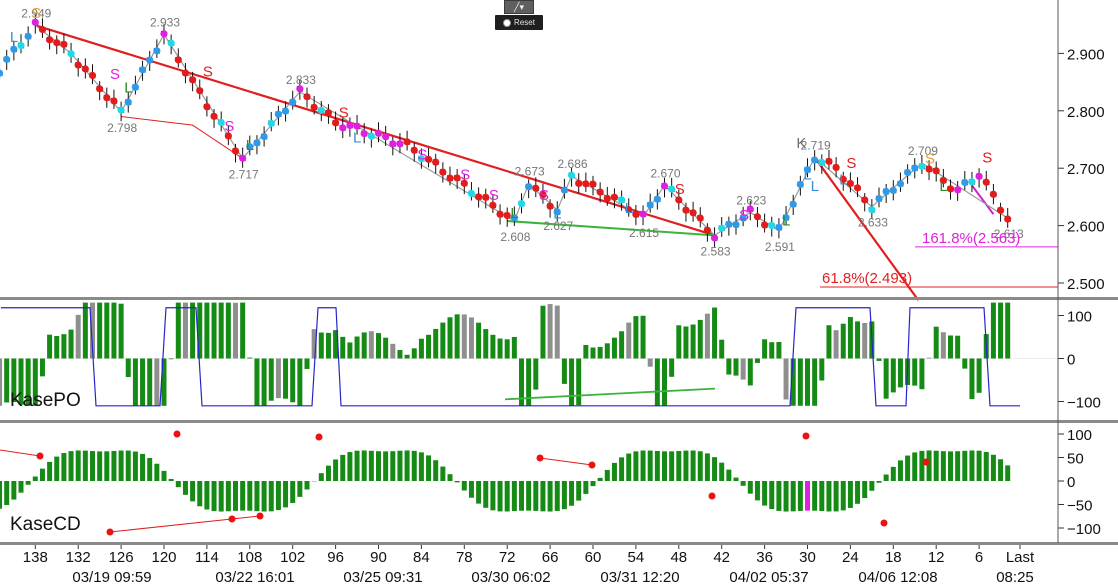  What do you see at coordinates (519, 22) in the screenshot?
I see `reset-button: Reset` at bounding box center [519, 22].